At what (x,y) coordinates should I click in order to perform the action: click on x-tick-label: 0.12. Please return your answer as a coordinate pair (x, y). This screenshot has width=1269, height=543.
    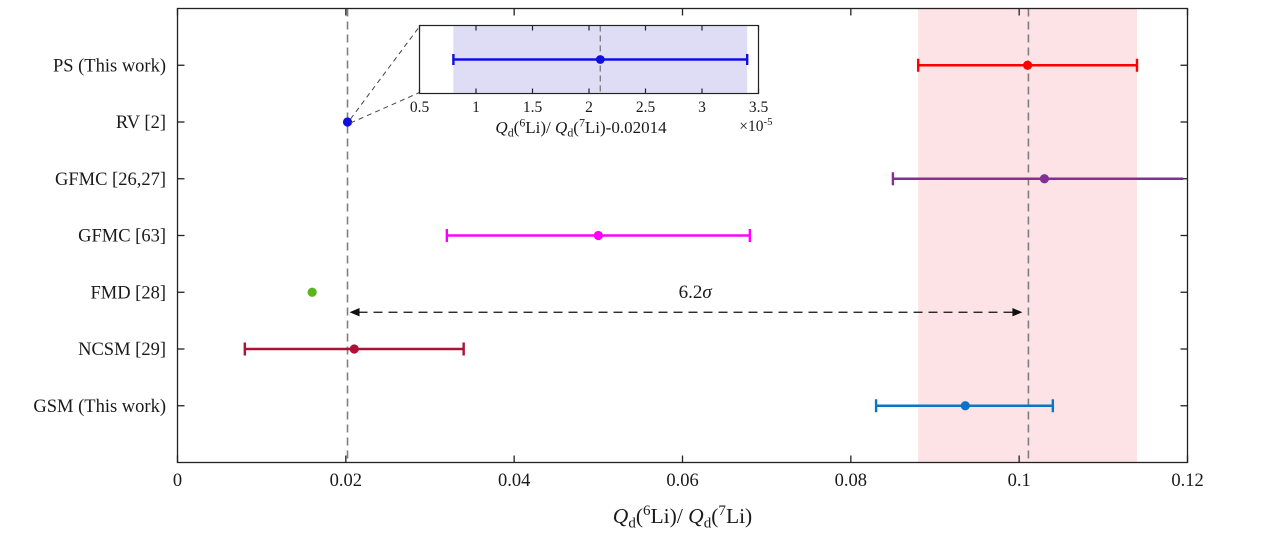
    Looking at the image, I should click on (1187, 481).